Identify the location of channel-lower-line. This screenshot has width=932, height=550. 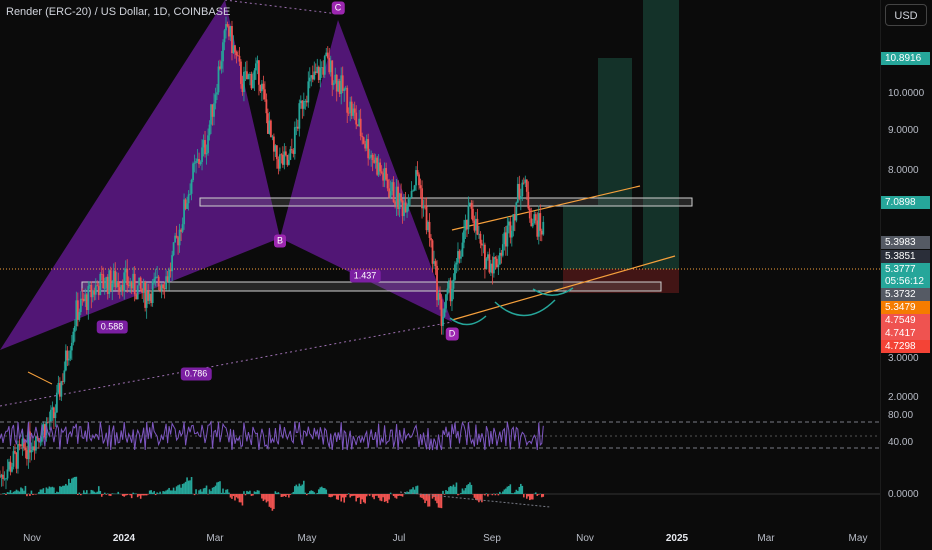
(563, 288).